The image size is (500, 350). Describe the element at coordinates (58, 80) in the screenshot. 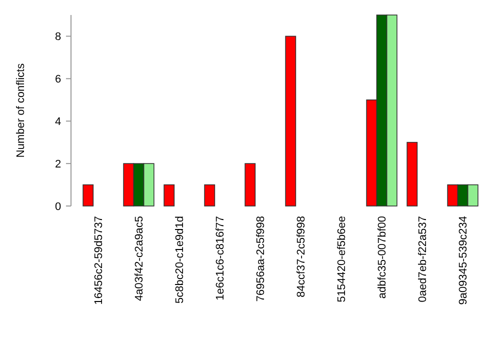

I see `y-tick-label: 6` at that location.